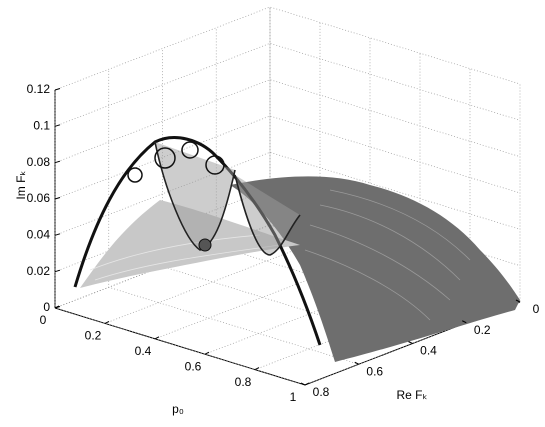 This screenshot has width=545, height=427. I want to click on y-axis-label: Re Fₖ, so click(411, 395).